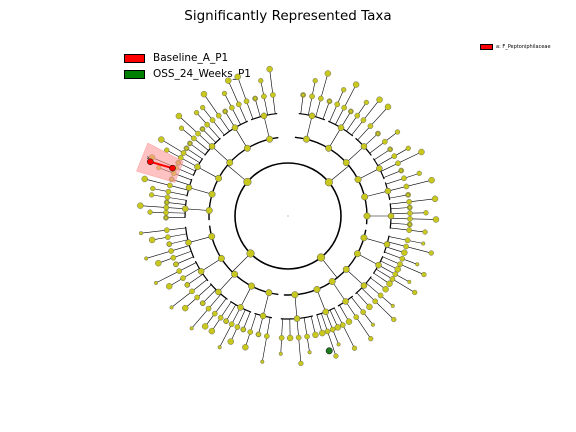  What do you see at coordinates (148, 157) in the screenshot?
I see `highlight-label: a` at bounding box center [148, 157].